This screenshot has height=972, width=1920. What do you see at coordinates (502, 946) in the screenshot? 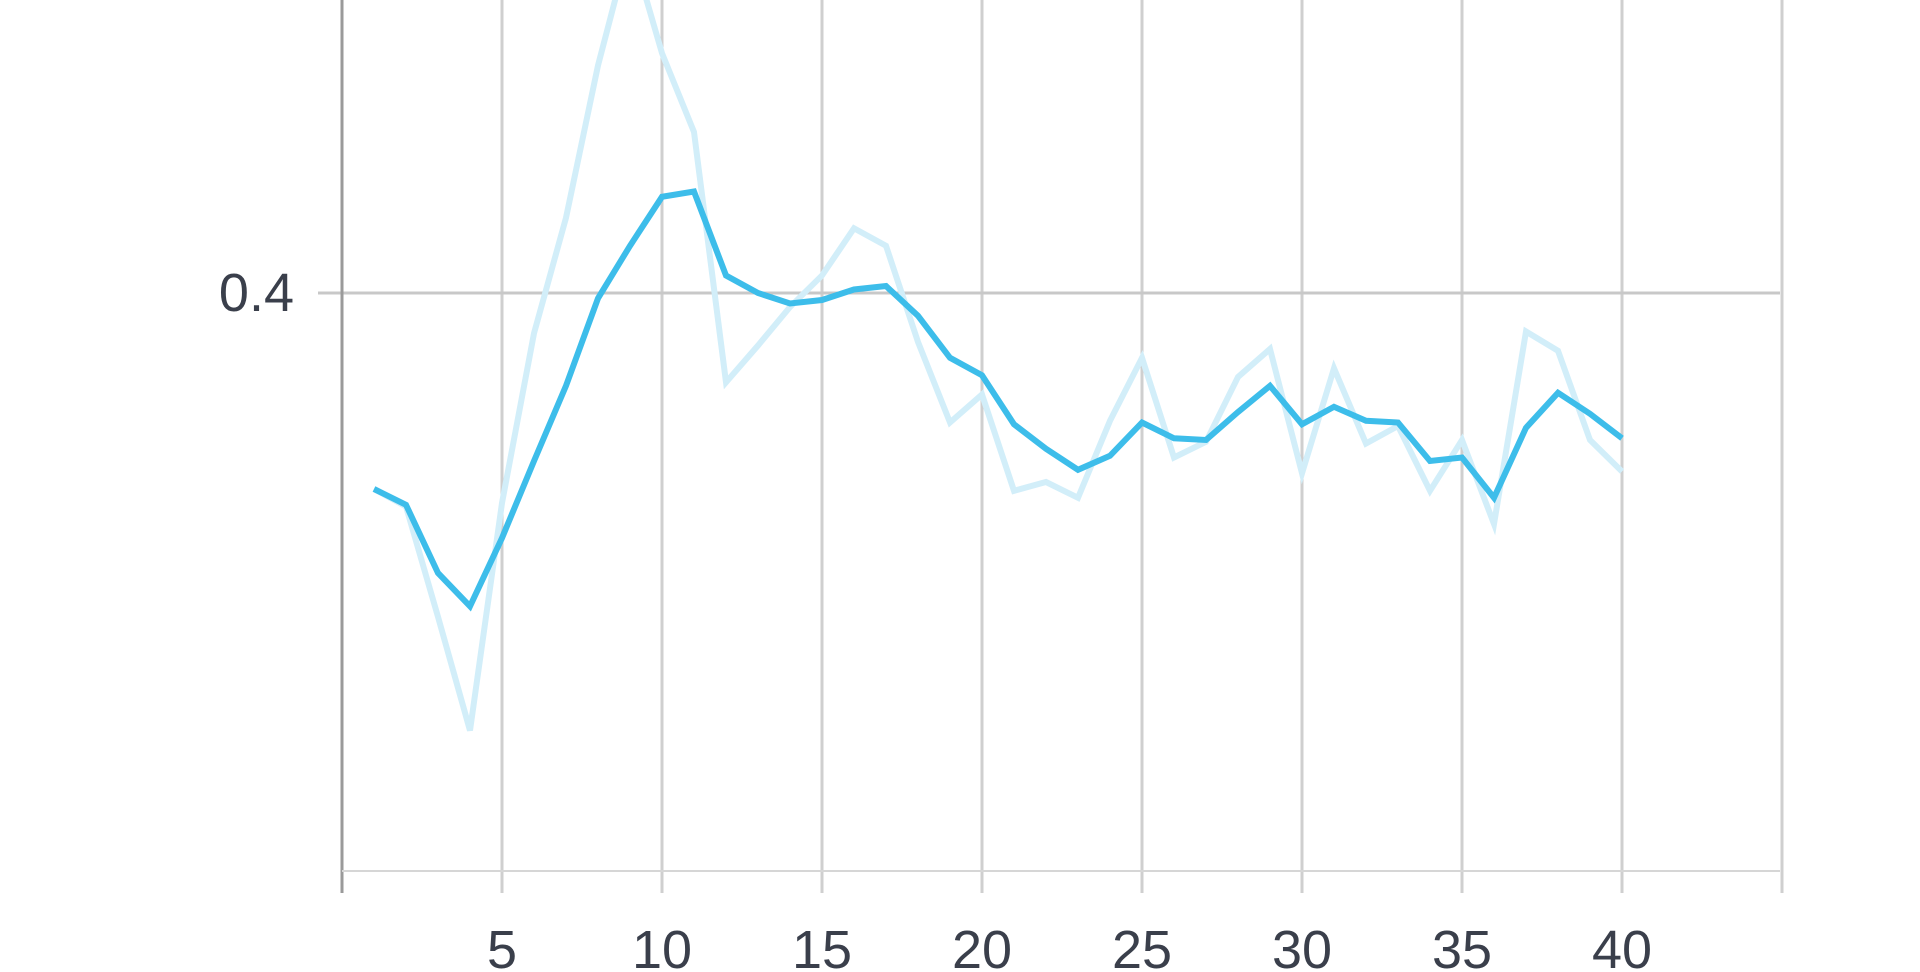
I see `x-tick-label: 5` at bounding box center [502, 946].